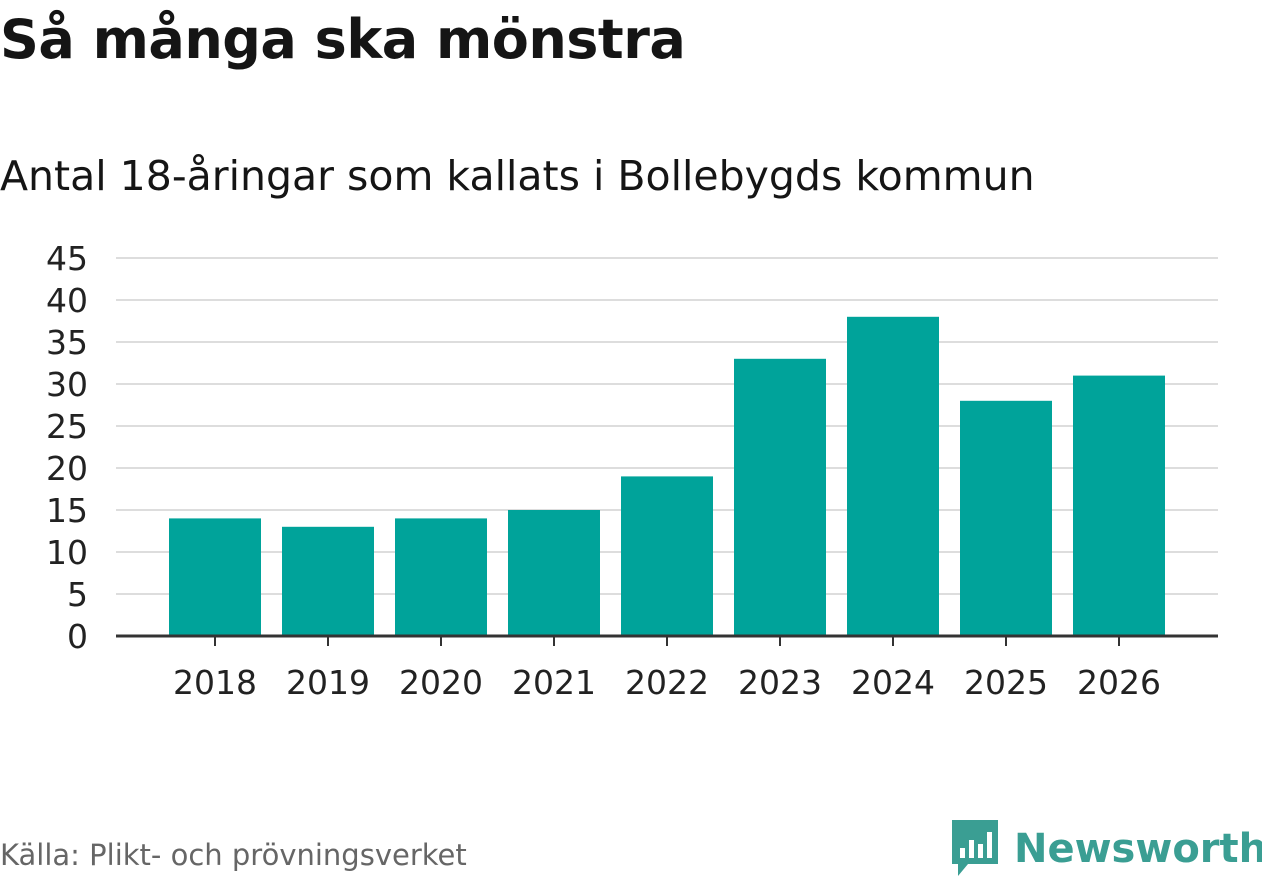  I want to click on y-tick-label: 45, so click(67, 258).